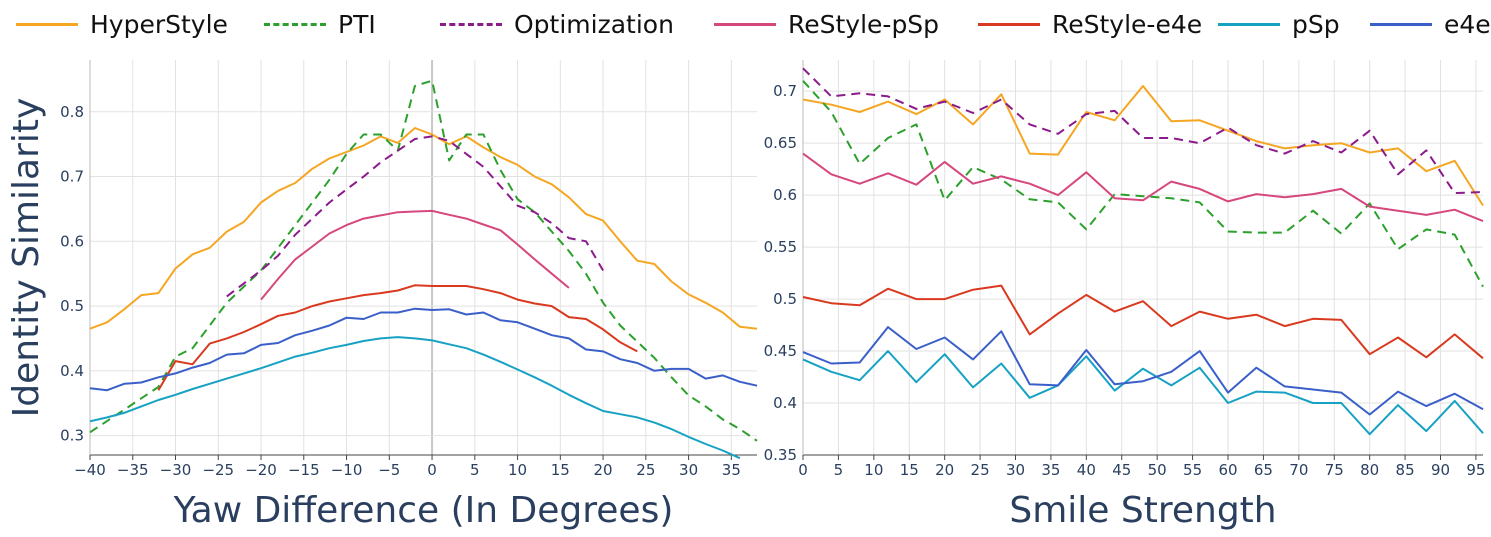 The width and height of the screenshot is (1491, 537). I want to click on x-tick-label: −25, so click(218, 470).